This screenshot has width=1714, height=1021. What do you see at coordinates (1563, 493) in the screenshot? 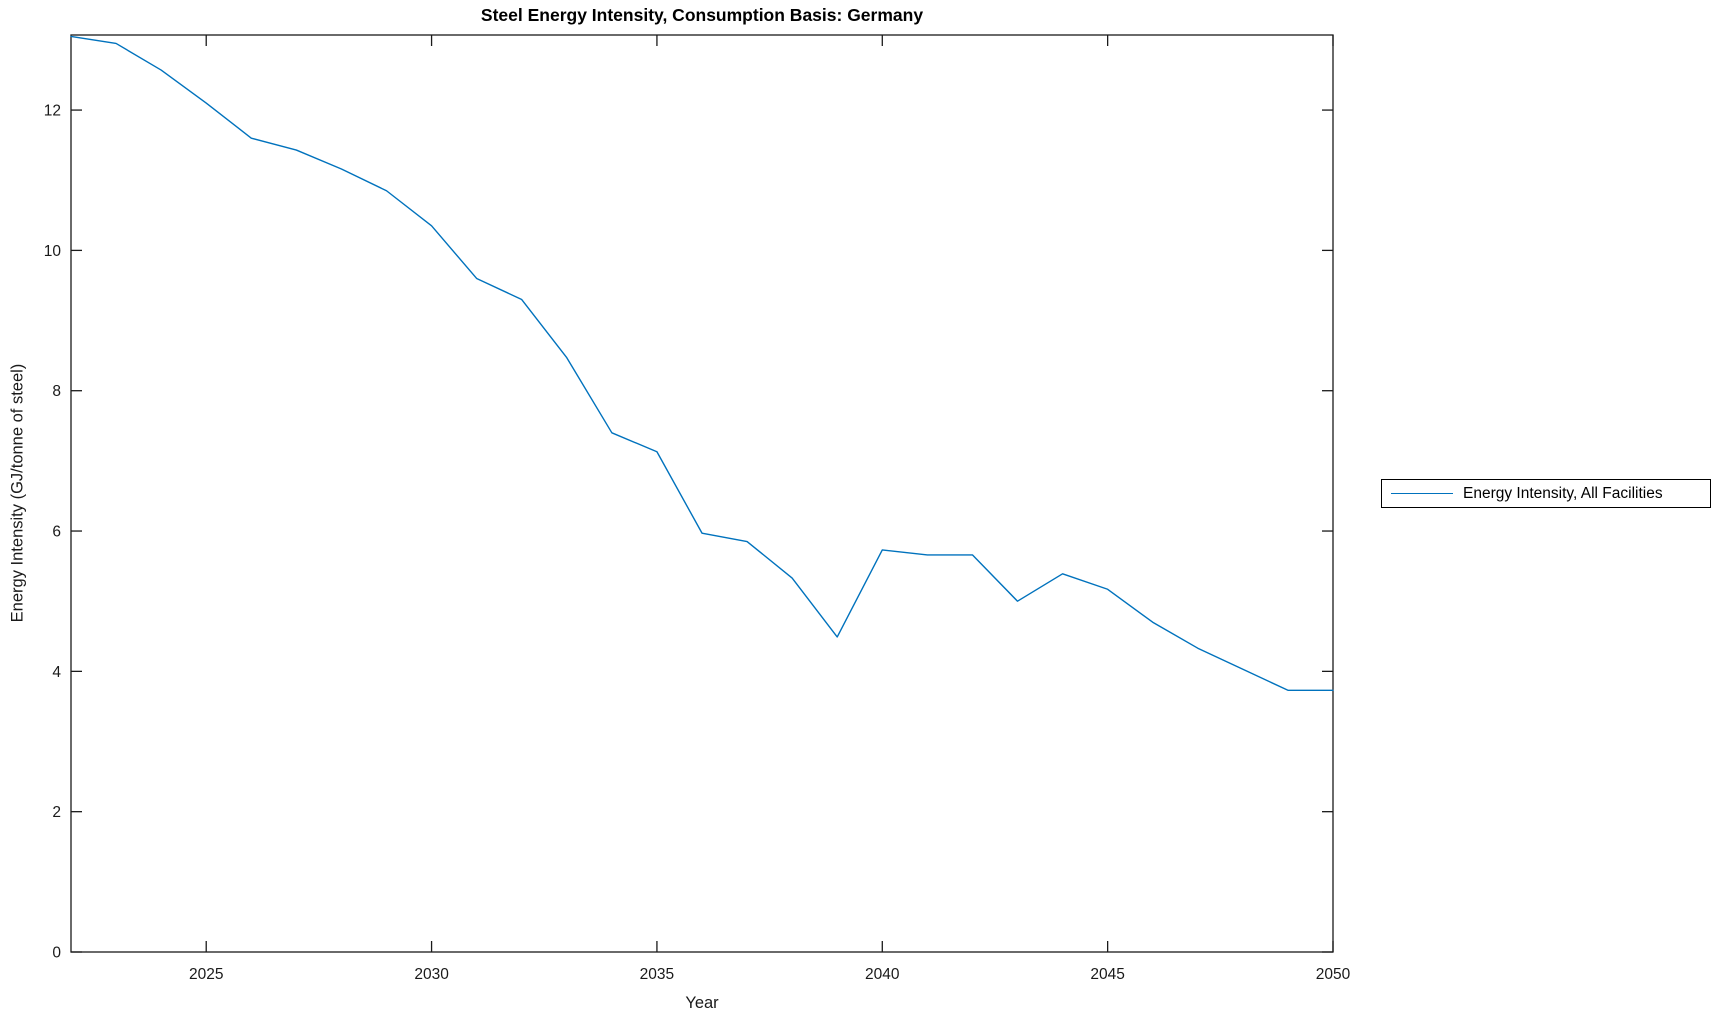
I see `legend-label: Energy Intensity, All Facilities` at bounding box center [1563, 493].